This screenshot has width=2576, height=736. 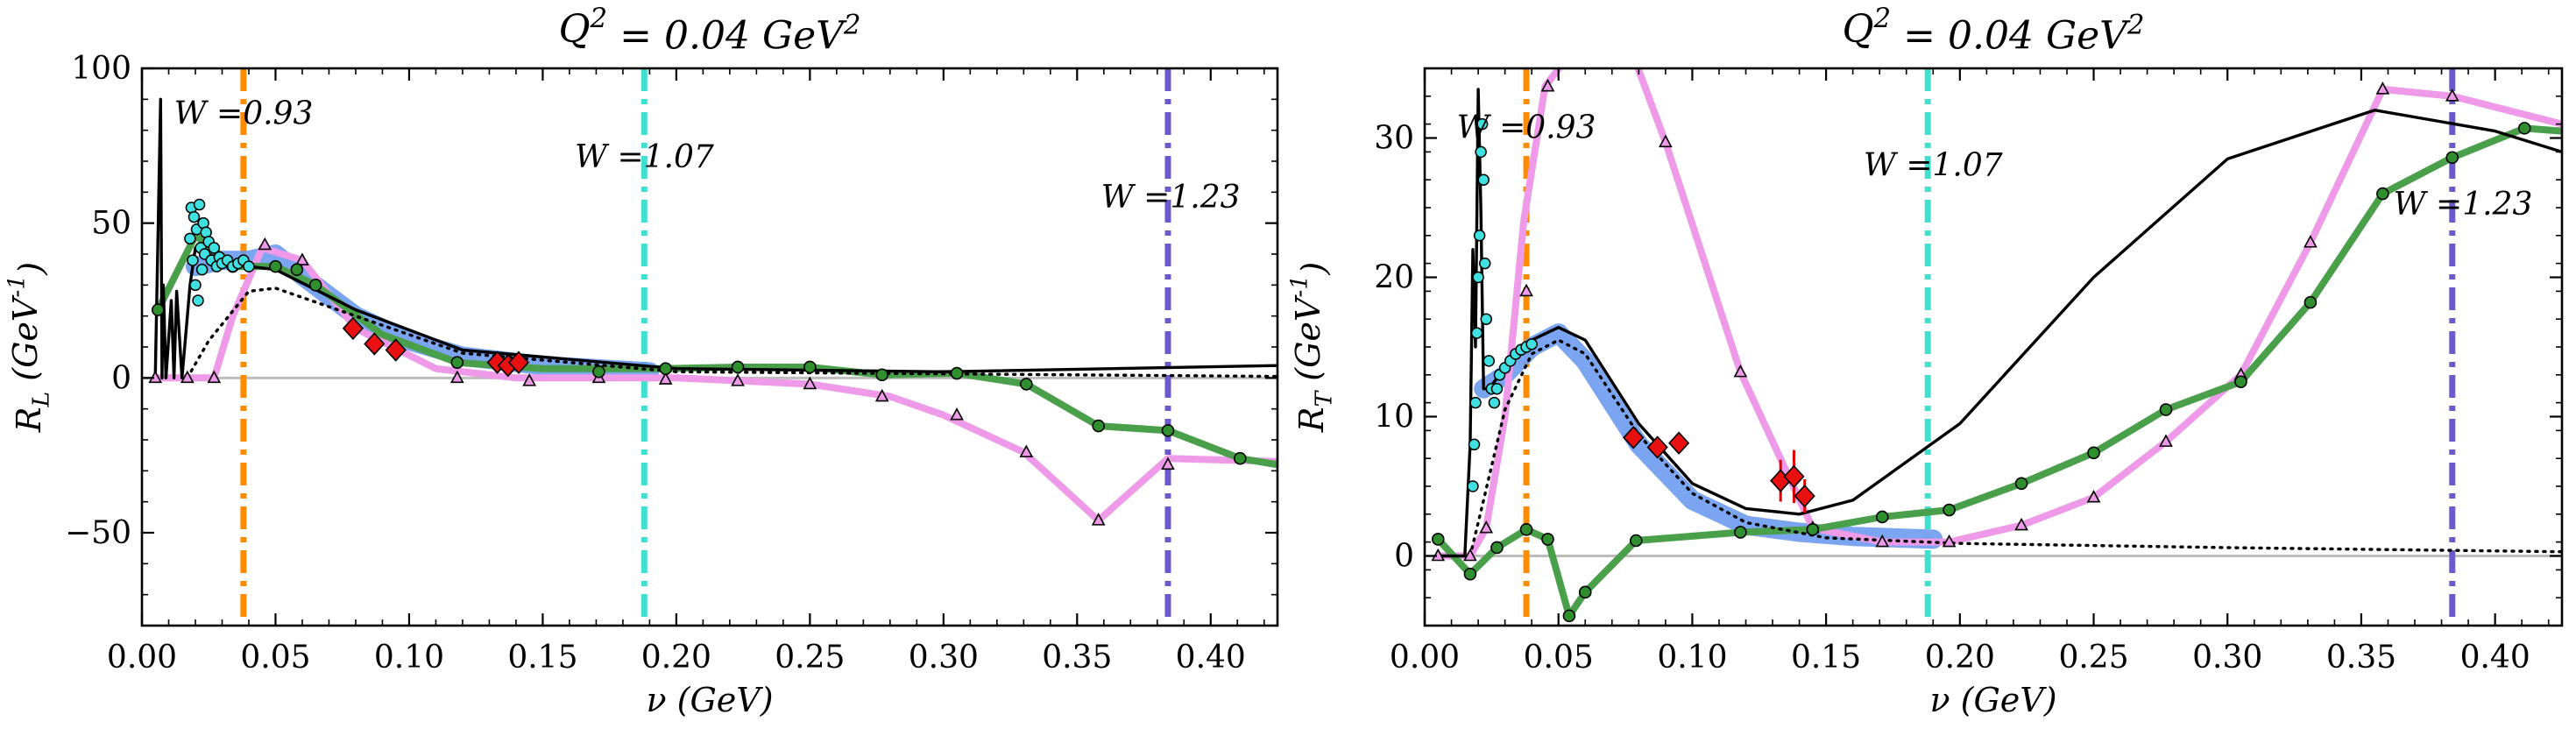 I want to click on y-tick-label: 100, so click(x=101, y=69).